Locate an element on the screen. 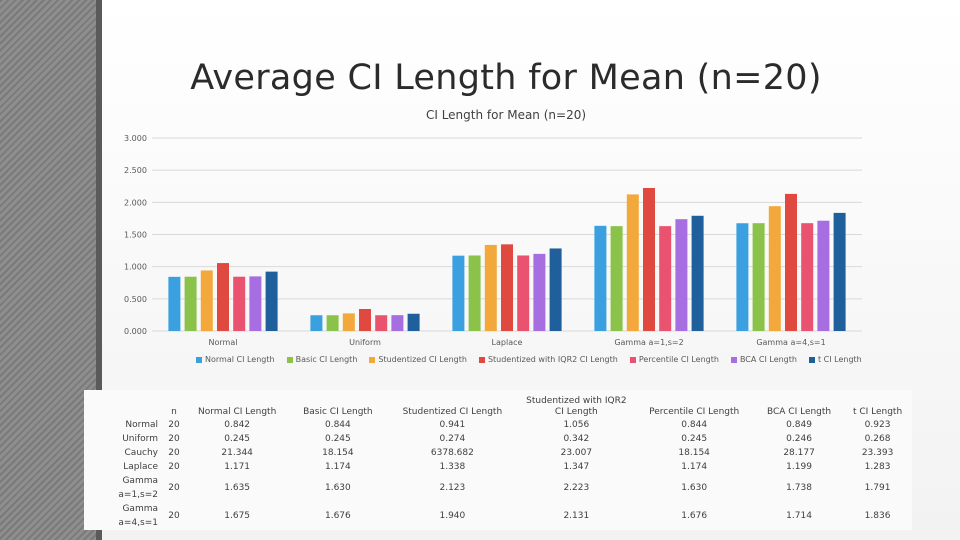 This screenshot has height=540, width=960. table-cell: 0.342 is located at coordinates (576, 439).